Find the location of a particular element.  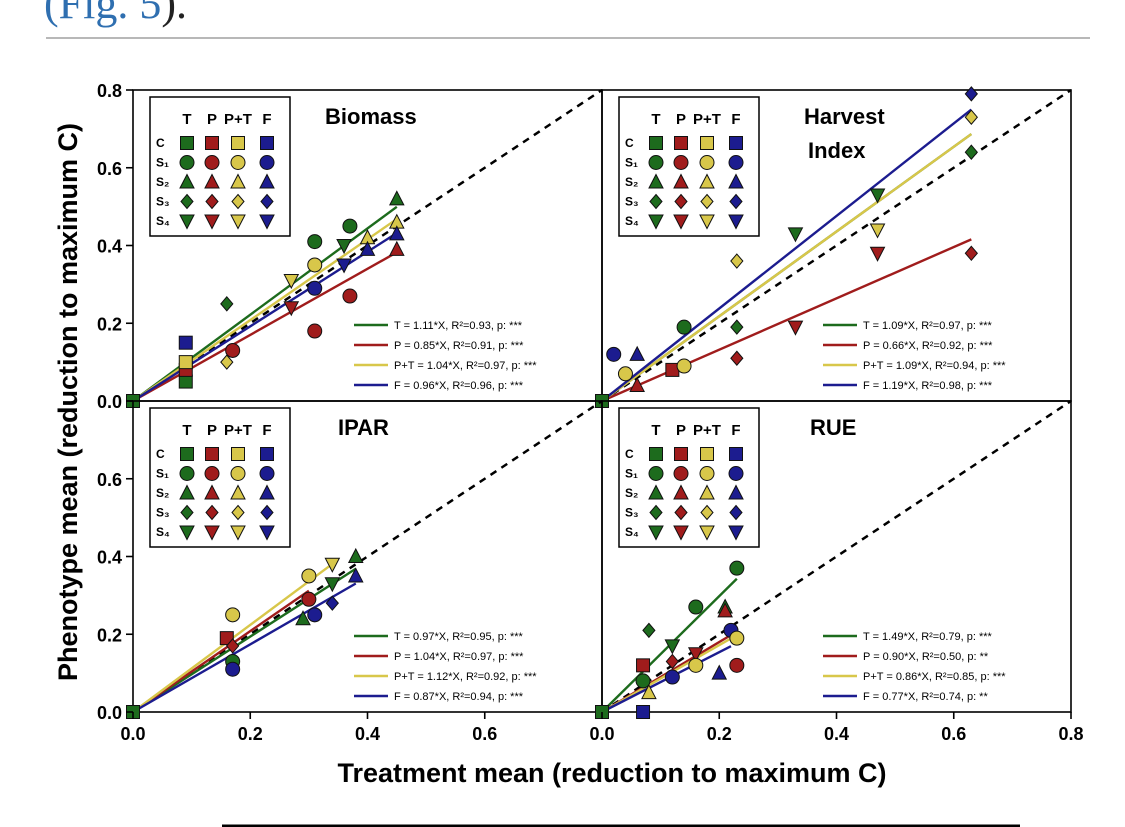

fit-equation: P = 0.85*X, R²=0.91, p: *** is located at coordinates (459, 346).